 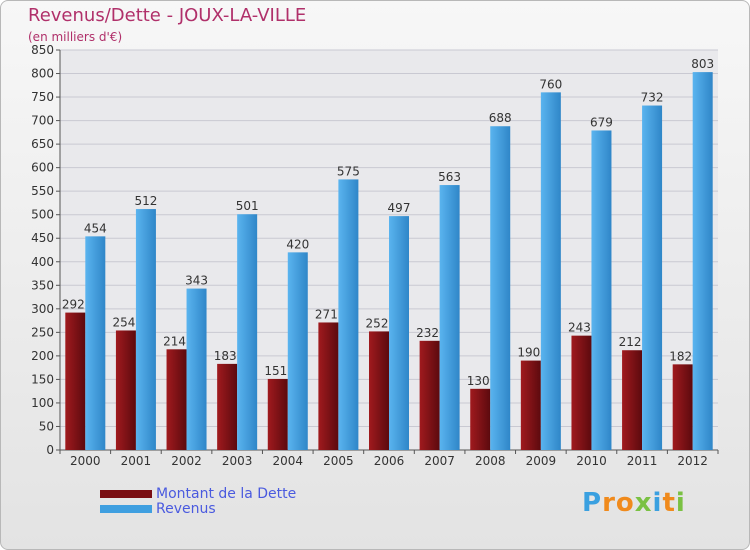 I want to click on data-label-dette: 271, so click(x=326, y=314).